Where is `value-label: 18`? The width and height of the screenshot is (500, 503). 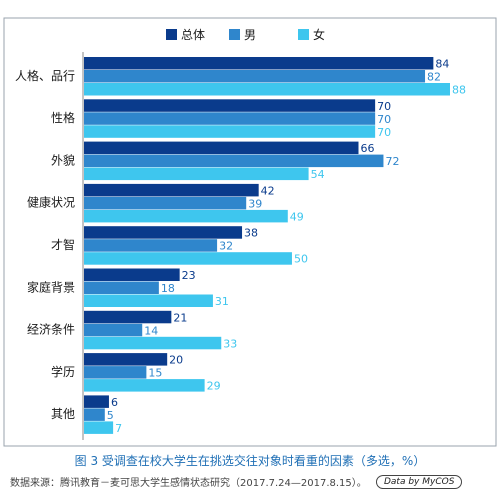
value-label: 18 is located at coordinates (168, 288).